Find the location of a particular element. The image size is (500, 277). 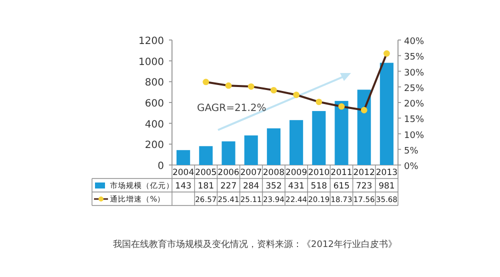

x-tick-label: 2013 is located at coordinates (387, 173).